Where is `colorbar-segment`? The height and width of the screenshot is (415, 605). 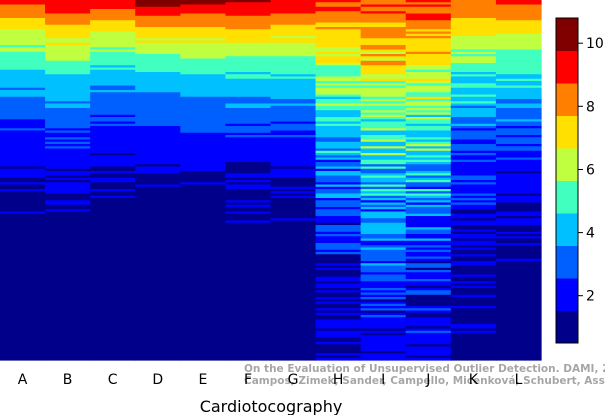 colorbar-segment is located at coordinates (567, 34).